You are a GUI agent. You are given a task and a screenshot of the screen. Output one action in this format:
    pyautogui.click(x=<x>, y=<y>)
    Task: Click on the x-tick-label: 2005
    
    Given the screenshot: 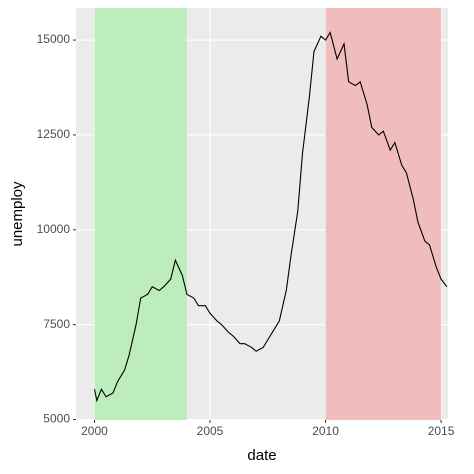 What is the action you would take?
    pyautogui.click(x=210, y=431)
    